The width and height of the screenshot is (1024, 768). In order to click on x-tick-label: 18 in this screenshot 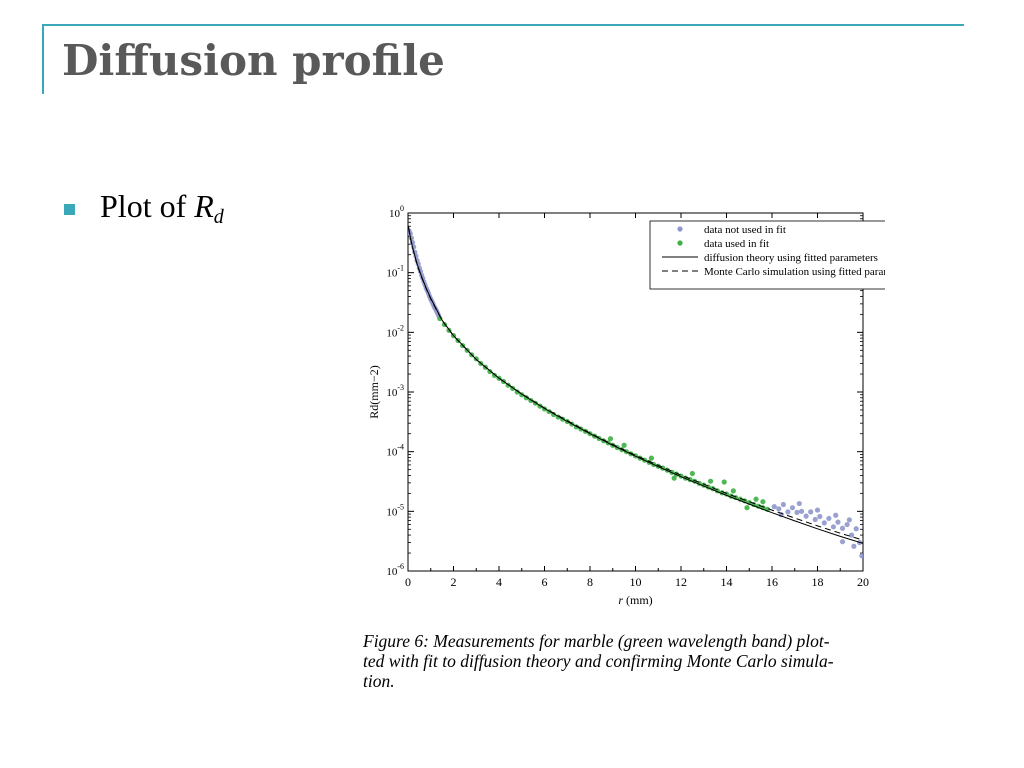, I will do `click(818, 582)`.